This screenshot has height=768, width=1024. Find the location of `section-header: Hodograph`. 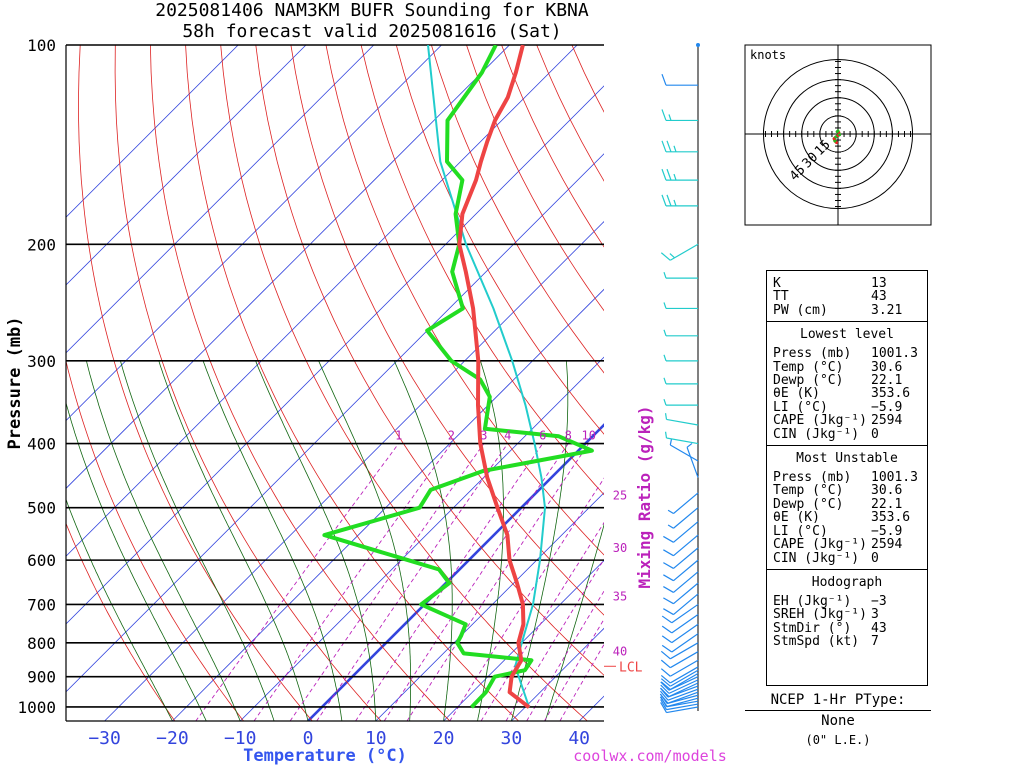

section-header: Hodograph is located at coordinates (847, 582).